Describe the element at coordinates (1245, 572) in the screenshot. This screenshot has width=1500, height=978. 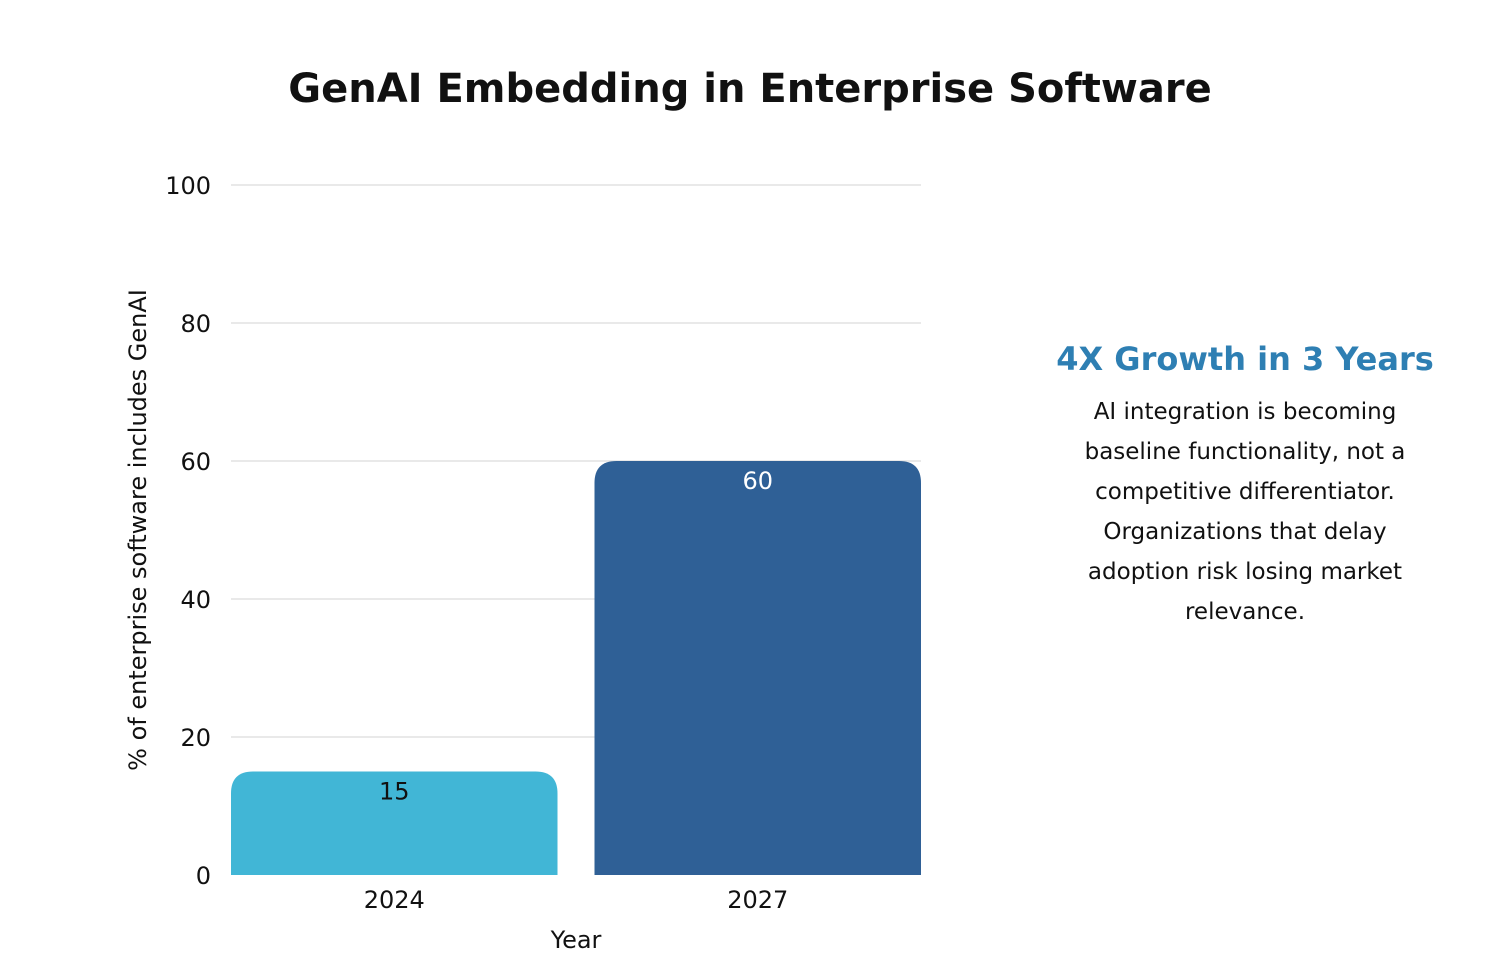
I see `callout-line: adoption risk losing market` at that location.